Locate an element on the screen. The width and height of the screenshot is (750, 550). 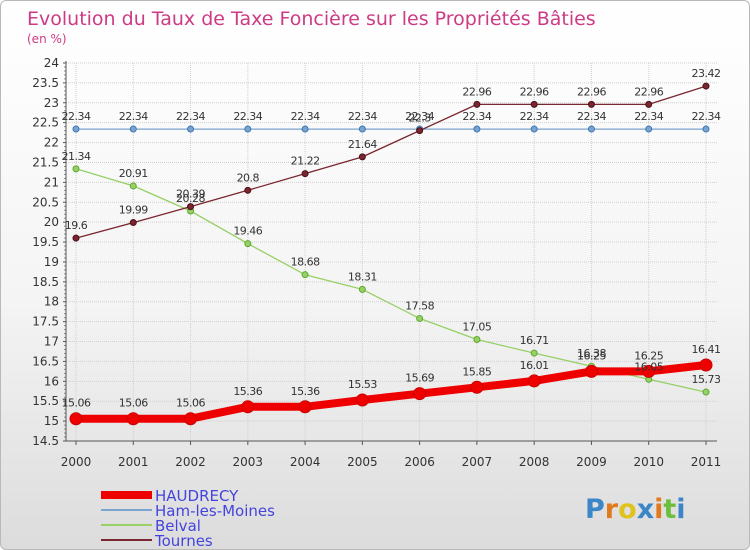
y-tick-label: 22 is located at coordinates (51, 143).